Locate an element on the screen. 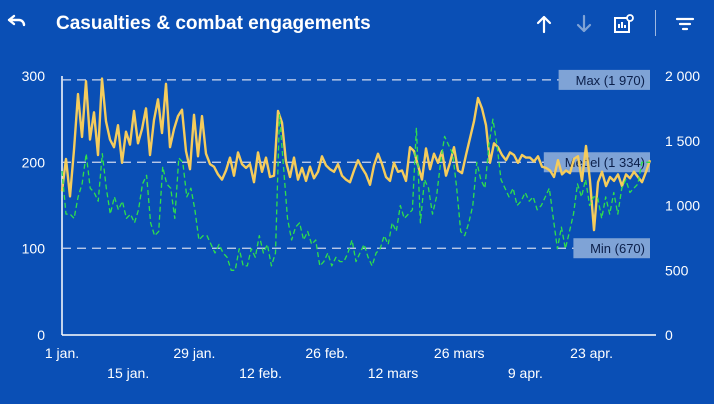 The width and height of the screenshot is (714, 404). toolbar-divider is located at coordinates (655, 23).